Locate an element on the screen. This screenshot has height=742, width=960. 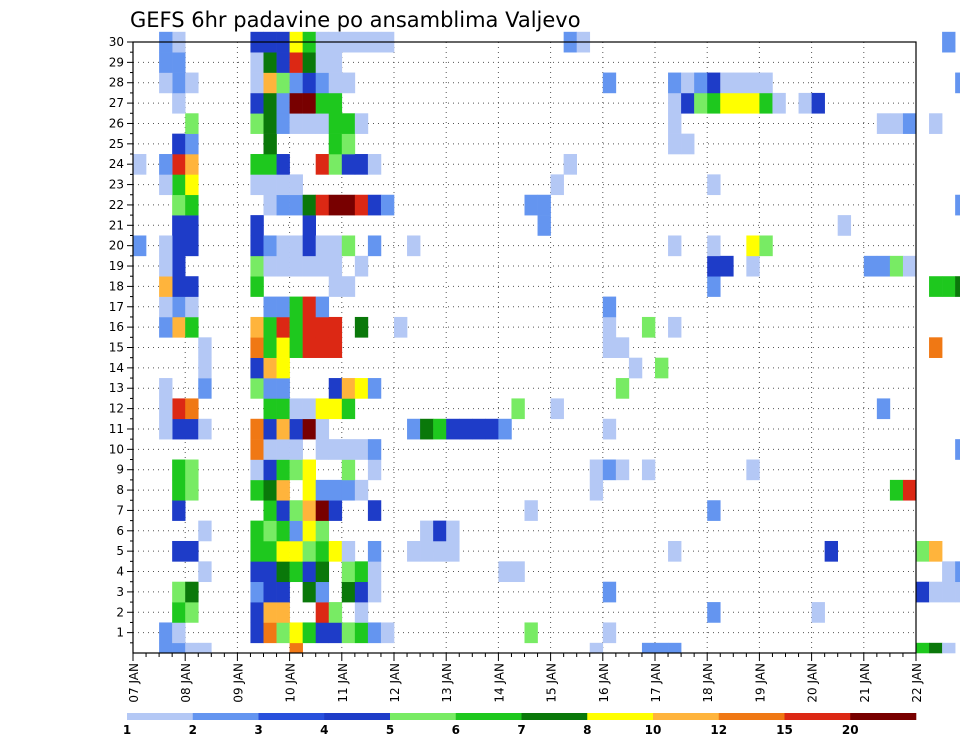
y-tick-label: 15 is located at coordinates (116, 348).